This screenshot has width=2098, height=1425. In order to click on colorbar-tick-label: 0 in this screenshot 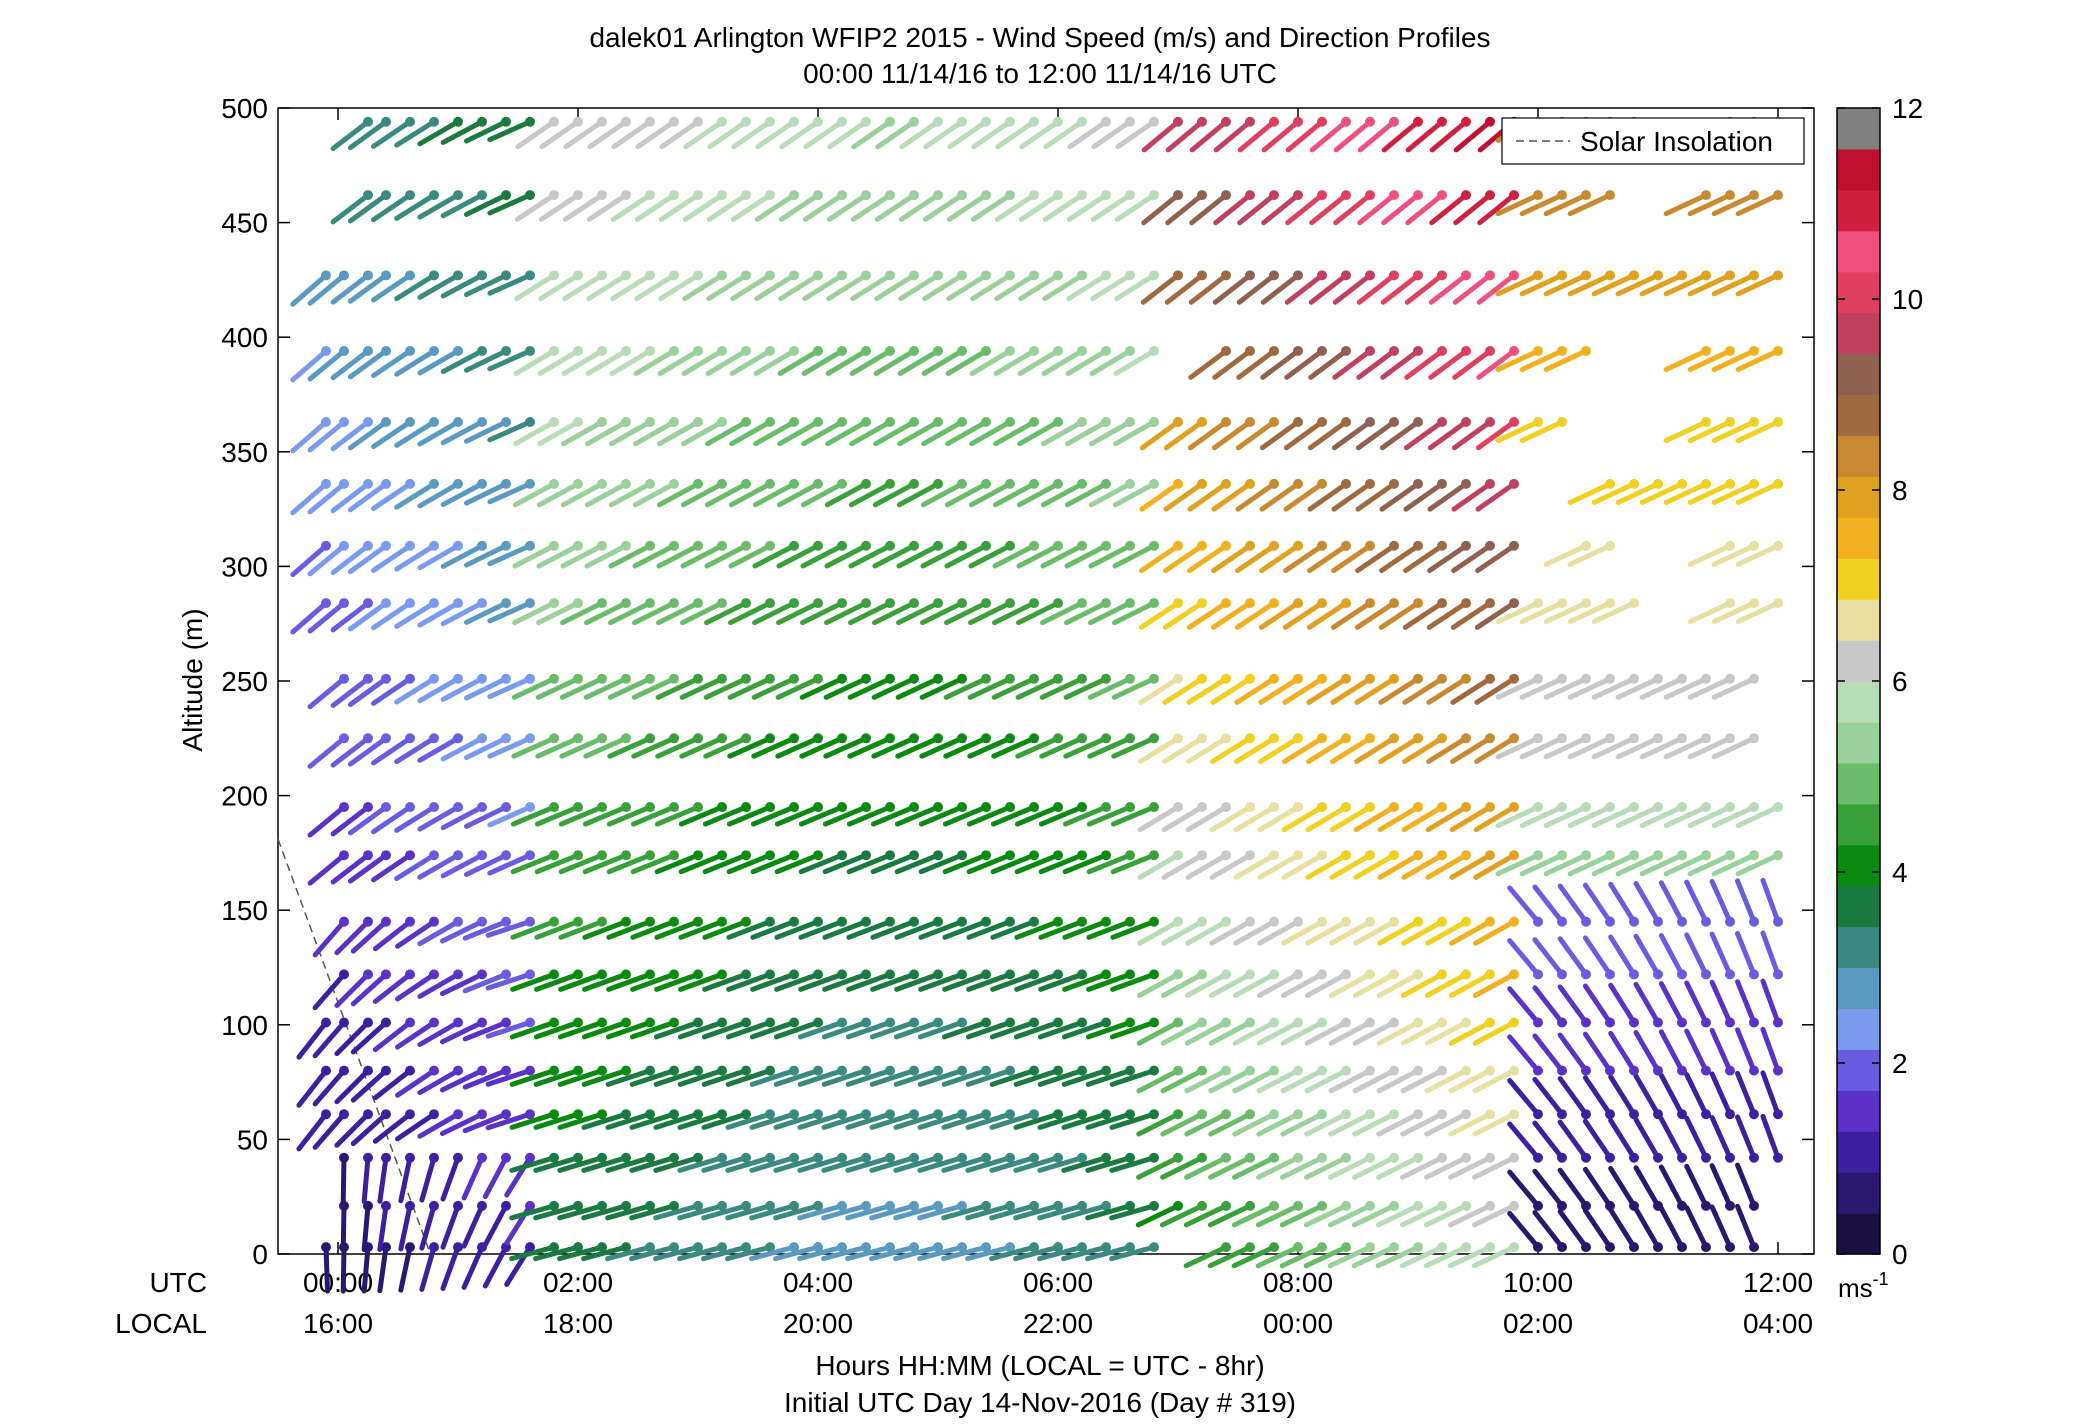, I will do `click(1900, 1254)`.